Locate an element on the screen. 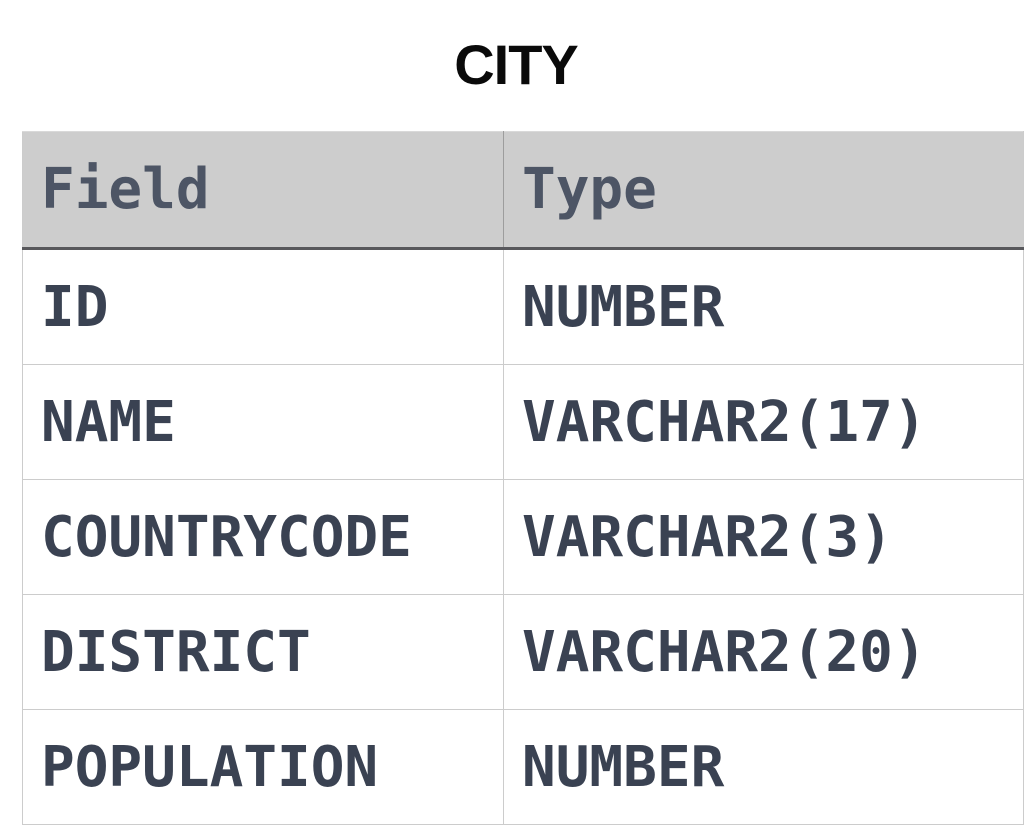 The height and width of the screenshot is (832, 1032). table-title: CITY is located at coordinates (516, 64).